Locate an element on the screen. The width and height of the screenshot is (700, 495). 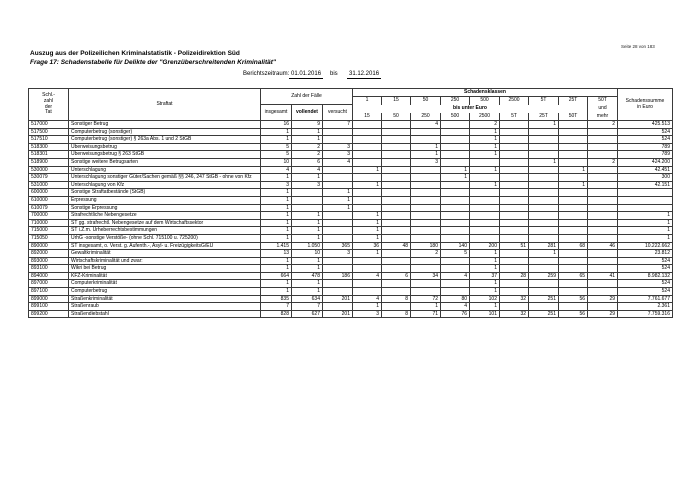
cell-value: 251 is located at coordinates (543, 314).